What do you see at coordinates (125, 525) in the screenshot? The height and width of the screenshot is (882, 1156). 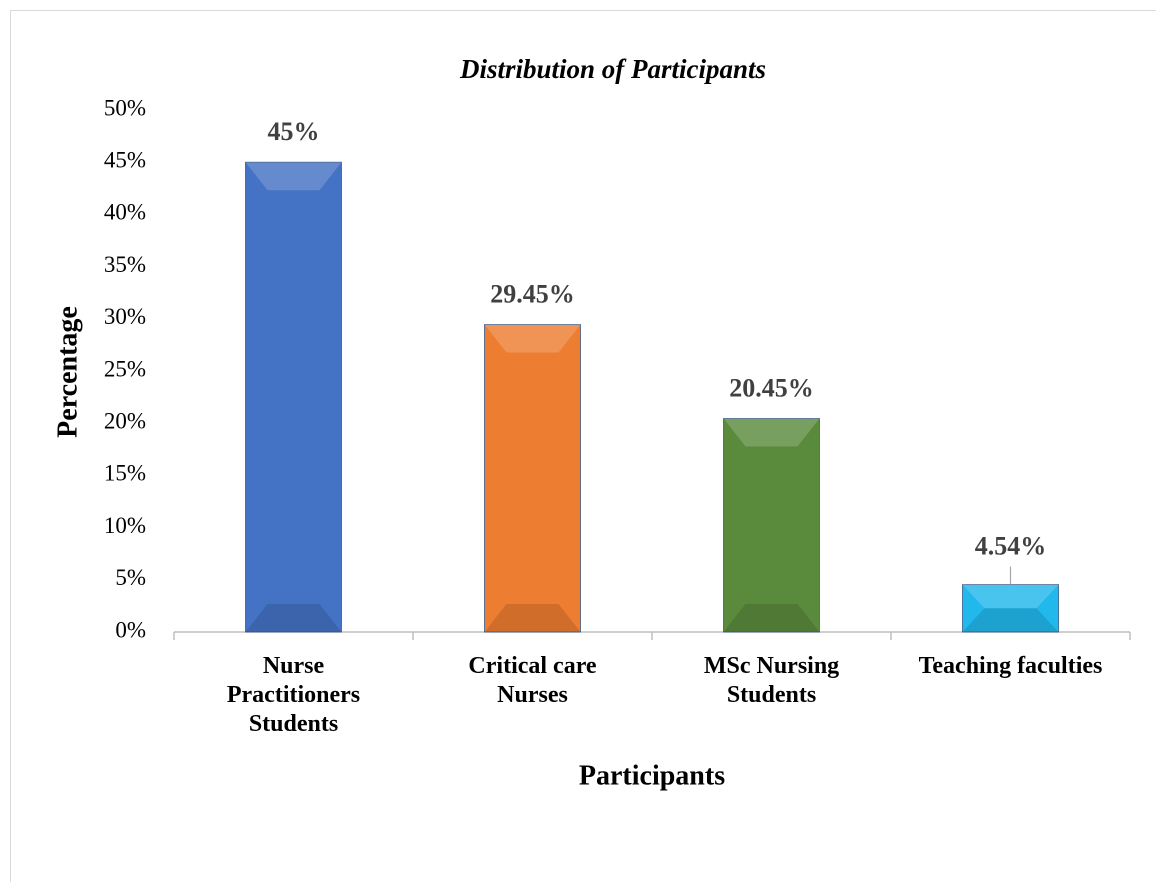 I see `y-tick-label: 10%` at bounding box center [125, 525].